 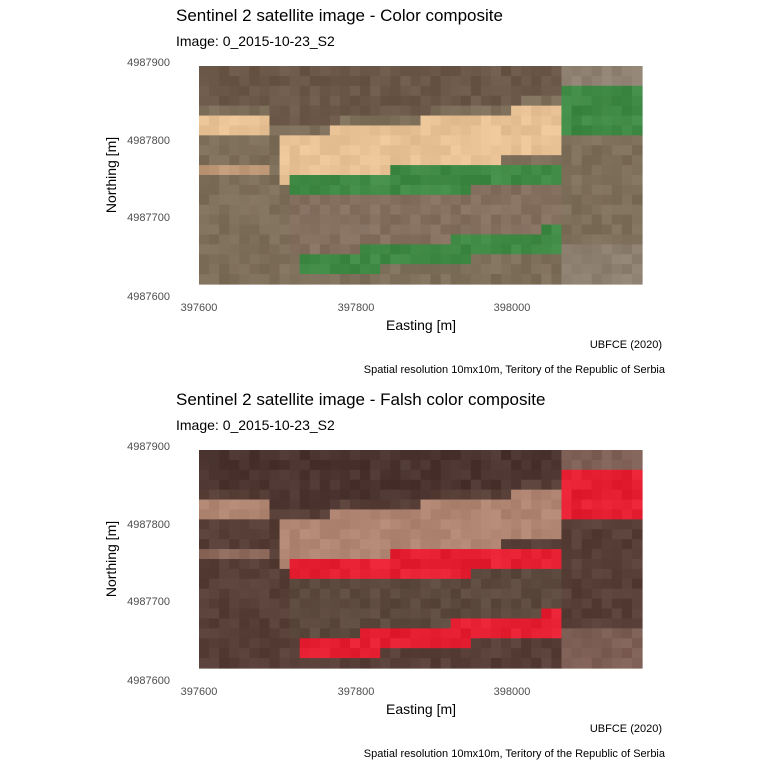 I want to click on source-caption: UBFCE (2020), so click(x=625, y=729).